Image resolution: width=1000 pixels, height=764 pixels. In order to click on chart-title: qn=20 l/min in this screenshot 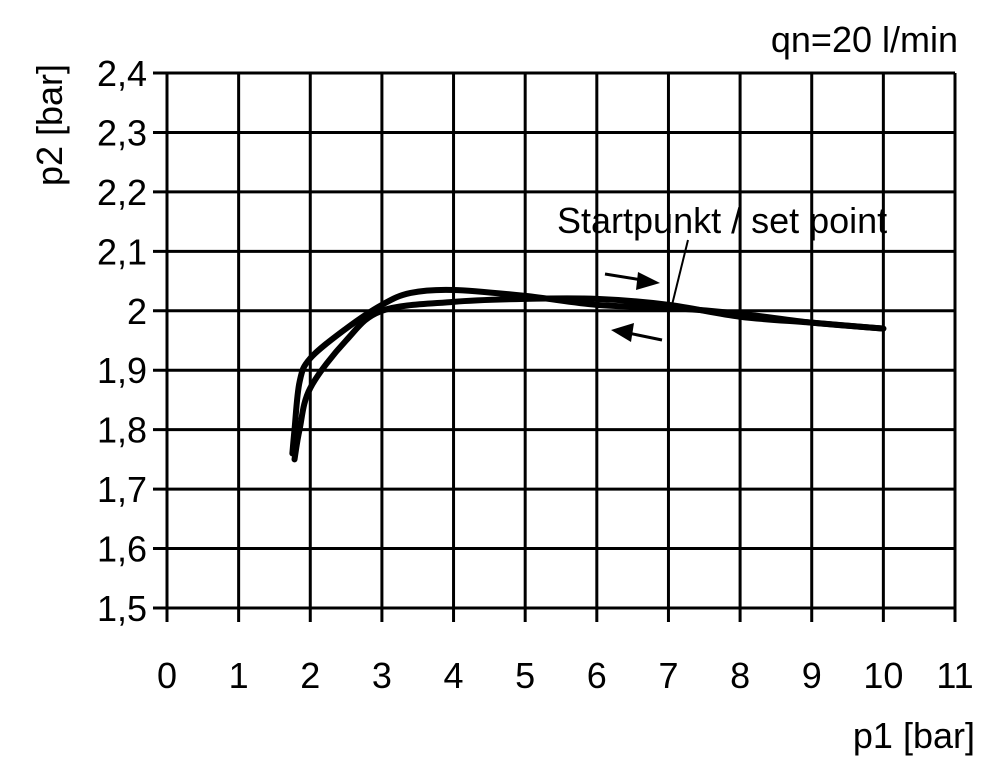, I will do `click(864, 39)`.